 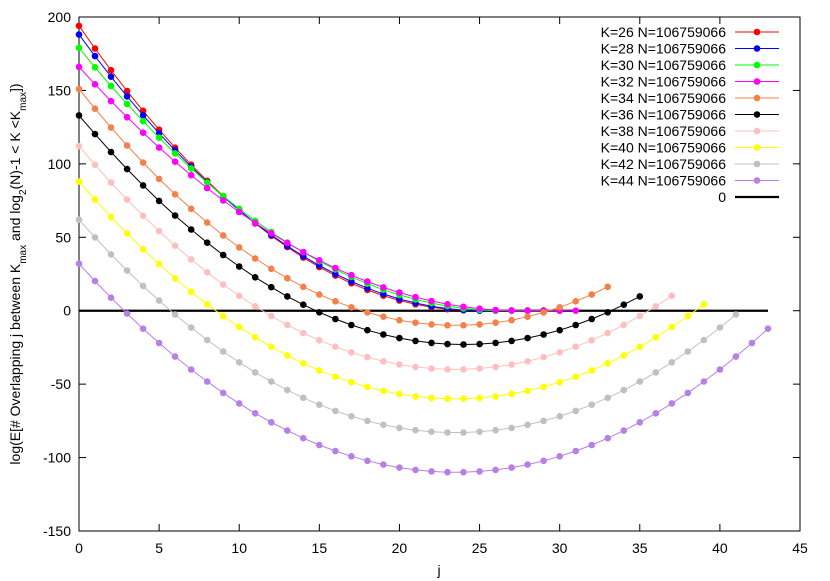 What do you see at coordinates (664, 164) in the screenshot?
I see `legend-label: K=42 N=106759066` at bounding box center [664, 164].